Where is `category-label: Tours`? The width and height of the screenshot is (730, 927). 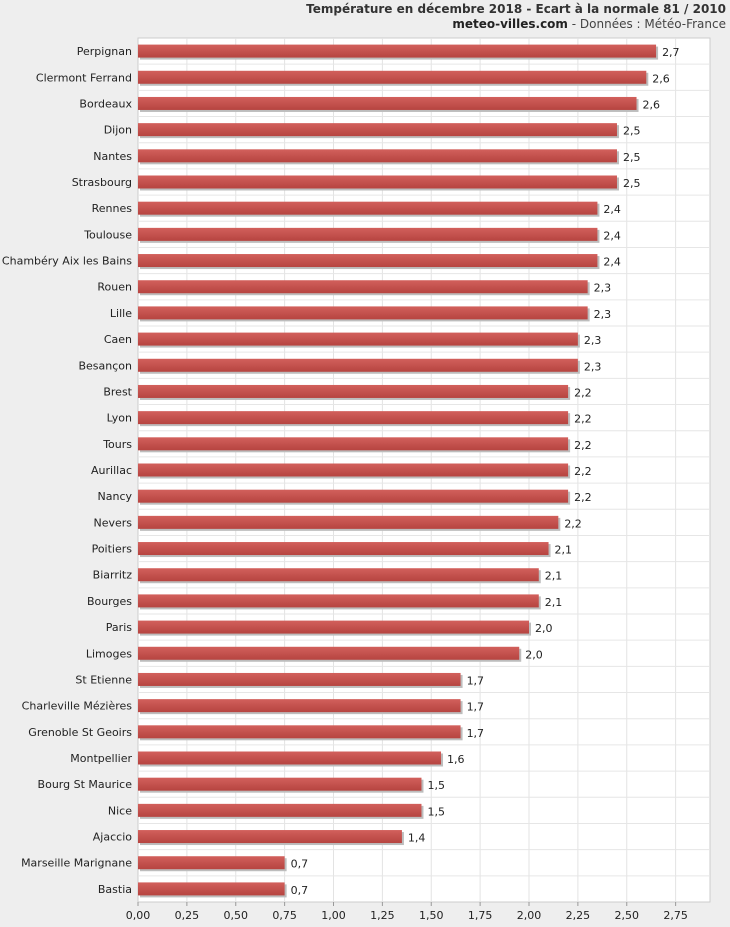
category-label: Tours is located at coordinates (117, 444).